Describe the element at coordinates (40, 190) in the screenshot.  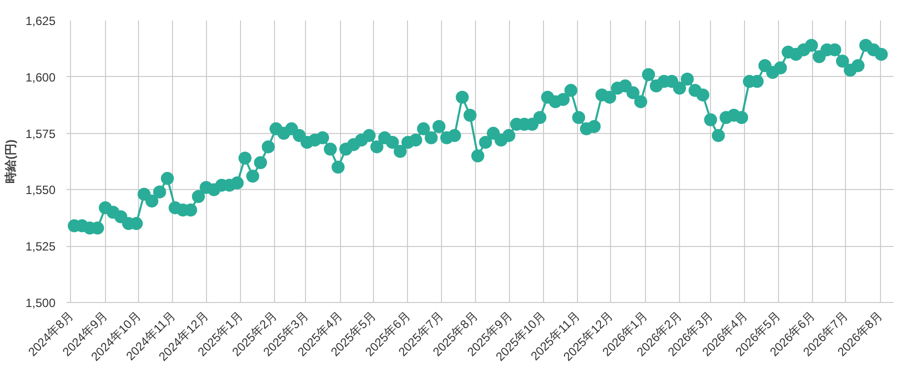
I see `y-tick-label: 1,550` at that location.